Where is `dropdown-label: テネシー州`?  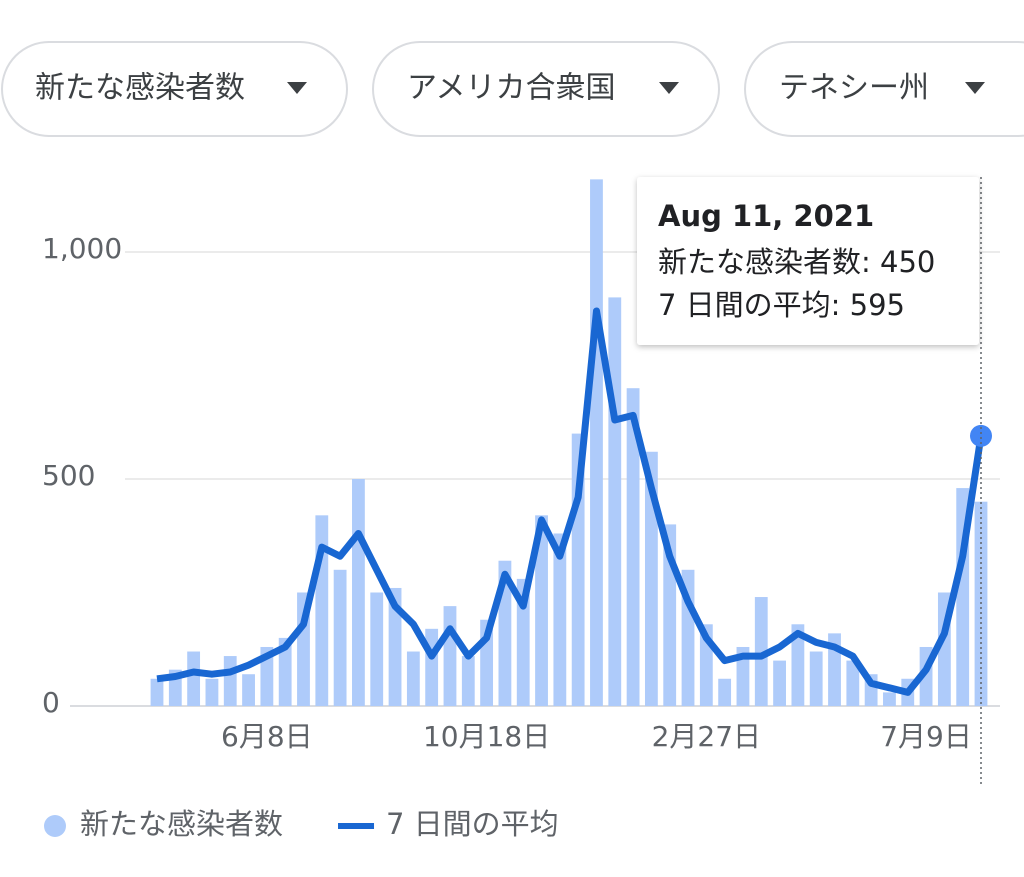 dropdown-label: テネシー州 is located at coordinates (854, 88).